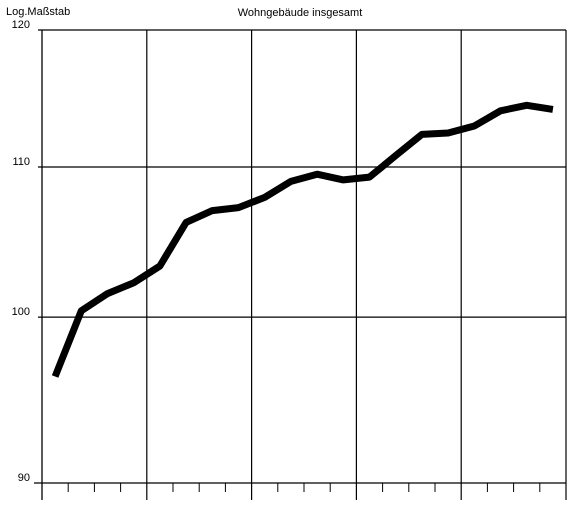 The image size is (569, 505). What do you see at coordinates (300, 13) in the screenshot?
I see `chart-title: Wohngebäude insgesamt` at bounding box center [300, 13].